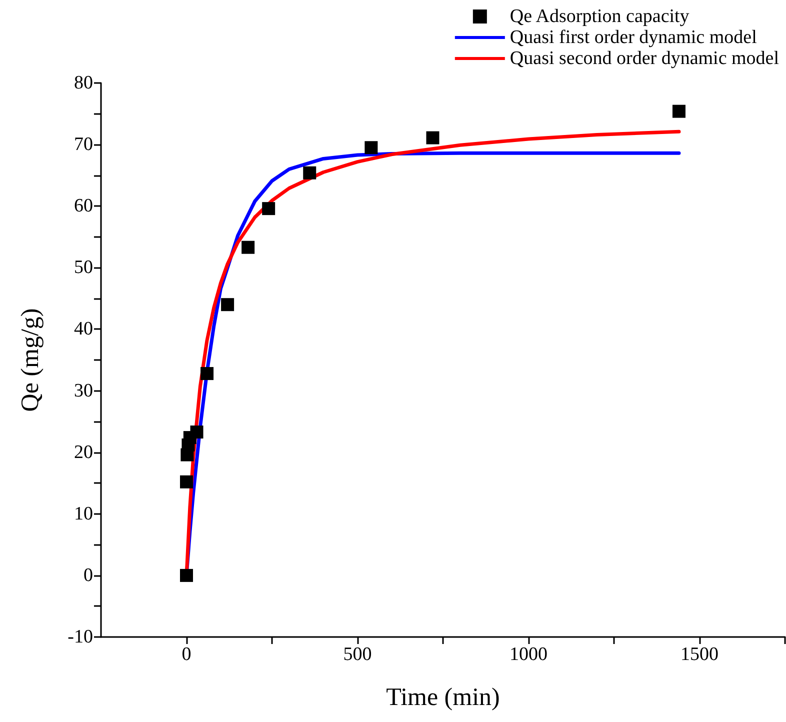 This screenshot has height=722, width=786. I want to click on y-tick-label: 10, so click(83, 513).